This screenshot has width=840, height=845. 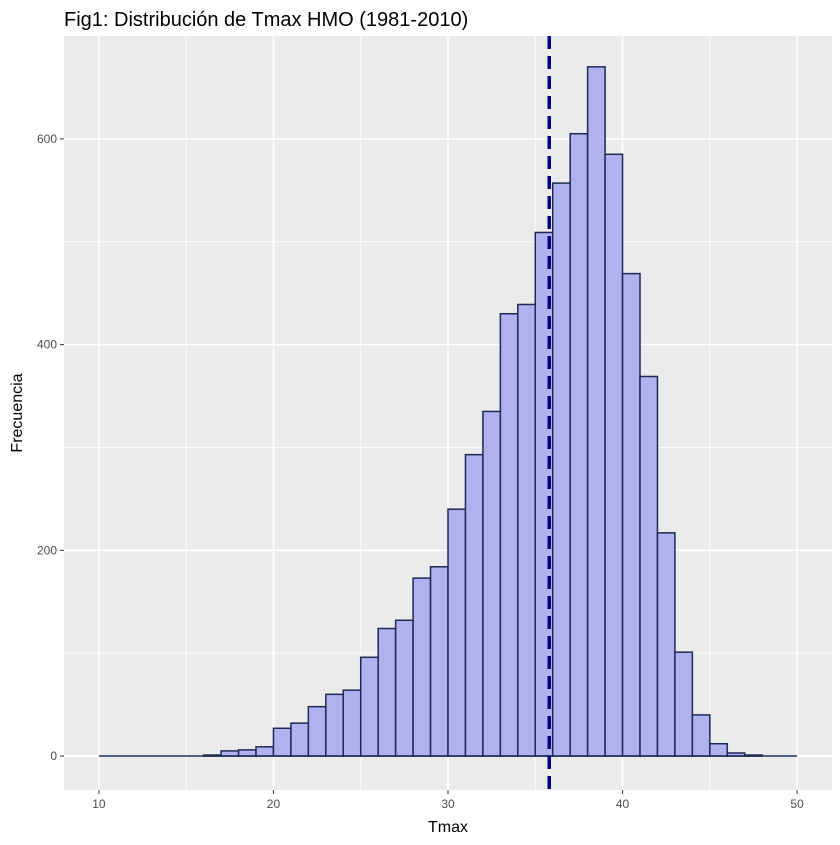 I want to click on y-tick-label: 400, so click(x=47, y=345).